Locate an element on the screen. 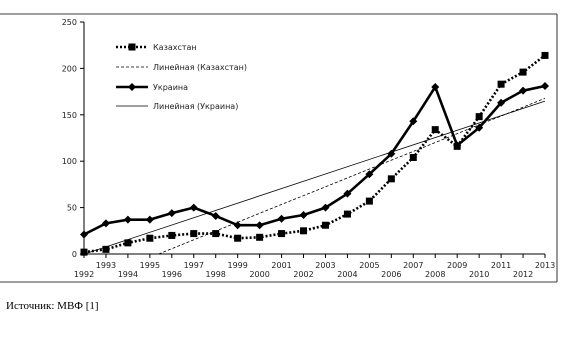 This screenshot has width=582, height=342. x-tick-label: 2011 is located at coordinates (501, 265).